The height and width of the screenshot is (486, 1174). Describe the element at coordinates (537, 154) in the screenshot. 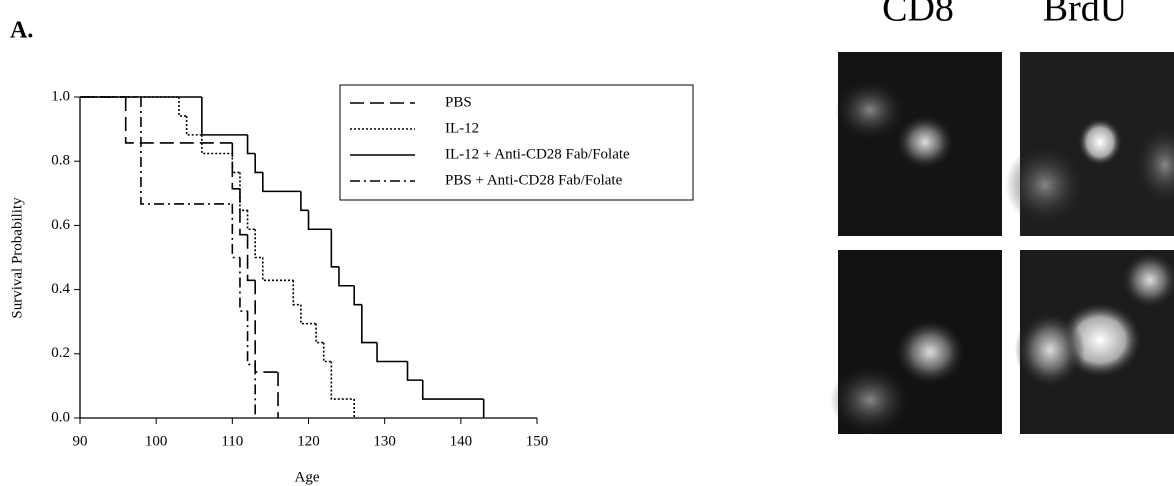

I see `legend-label: IL-12 + Anti-CD28 Fab/Folate` at that location.